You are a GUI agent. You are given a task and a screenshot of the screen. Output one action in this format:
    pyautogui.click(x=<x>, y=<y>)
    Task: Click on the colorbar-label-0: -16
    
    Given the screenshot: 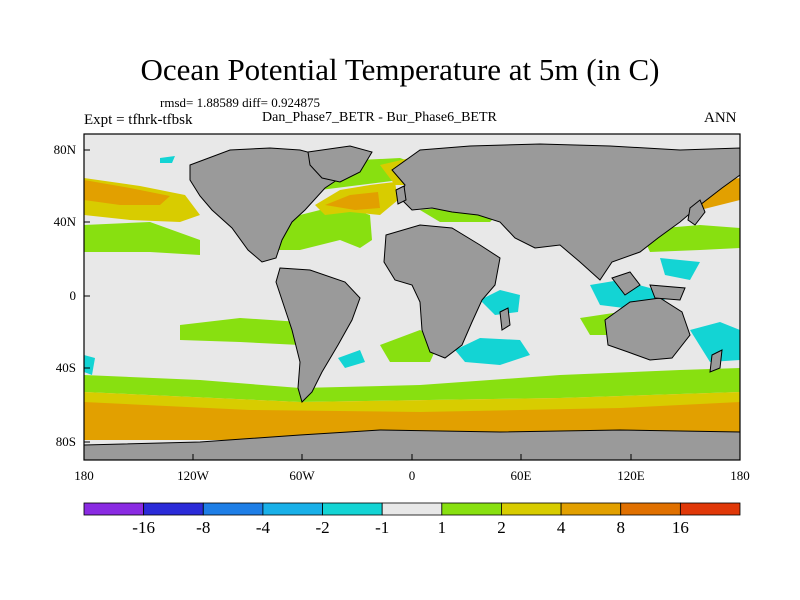 What is the action you would take?
    pyautogui.click(x=143, y=527)
    